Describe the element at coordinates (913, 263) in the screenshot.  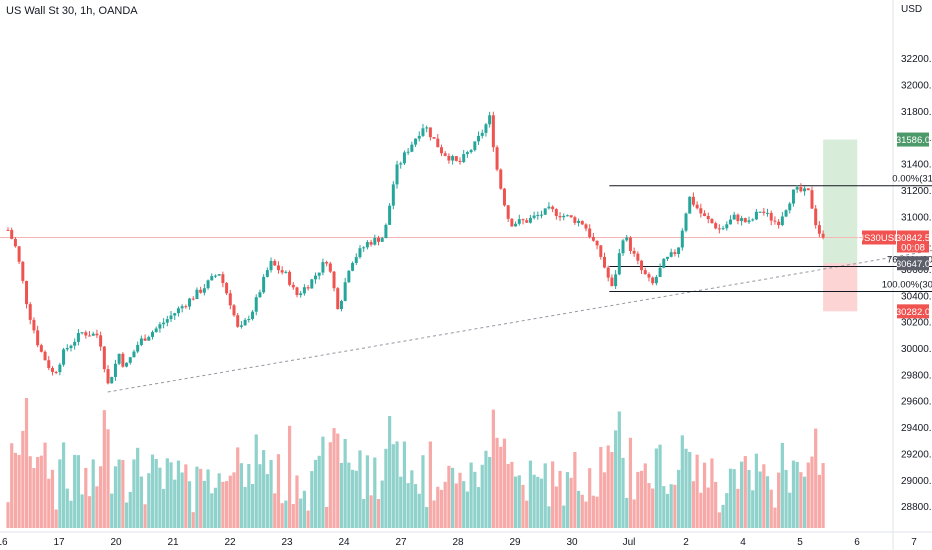
I see `entry-price-flag-bg` at that location.